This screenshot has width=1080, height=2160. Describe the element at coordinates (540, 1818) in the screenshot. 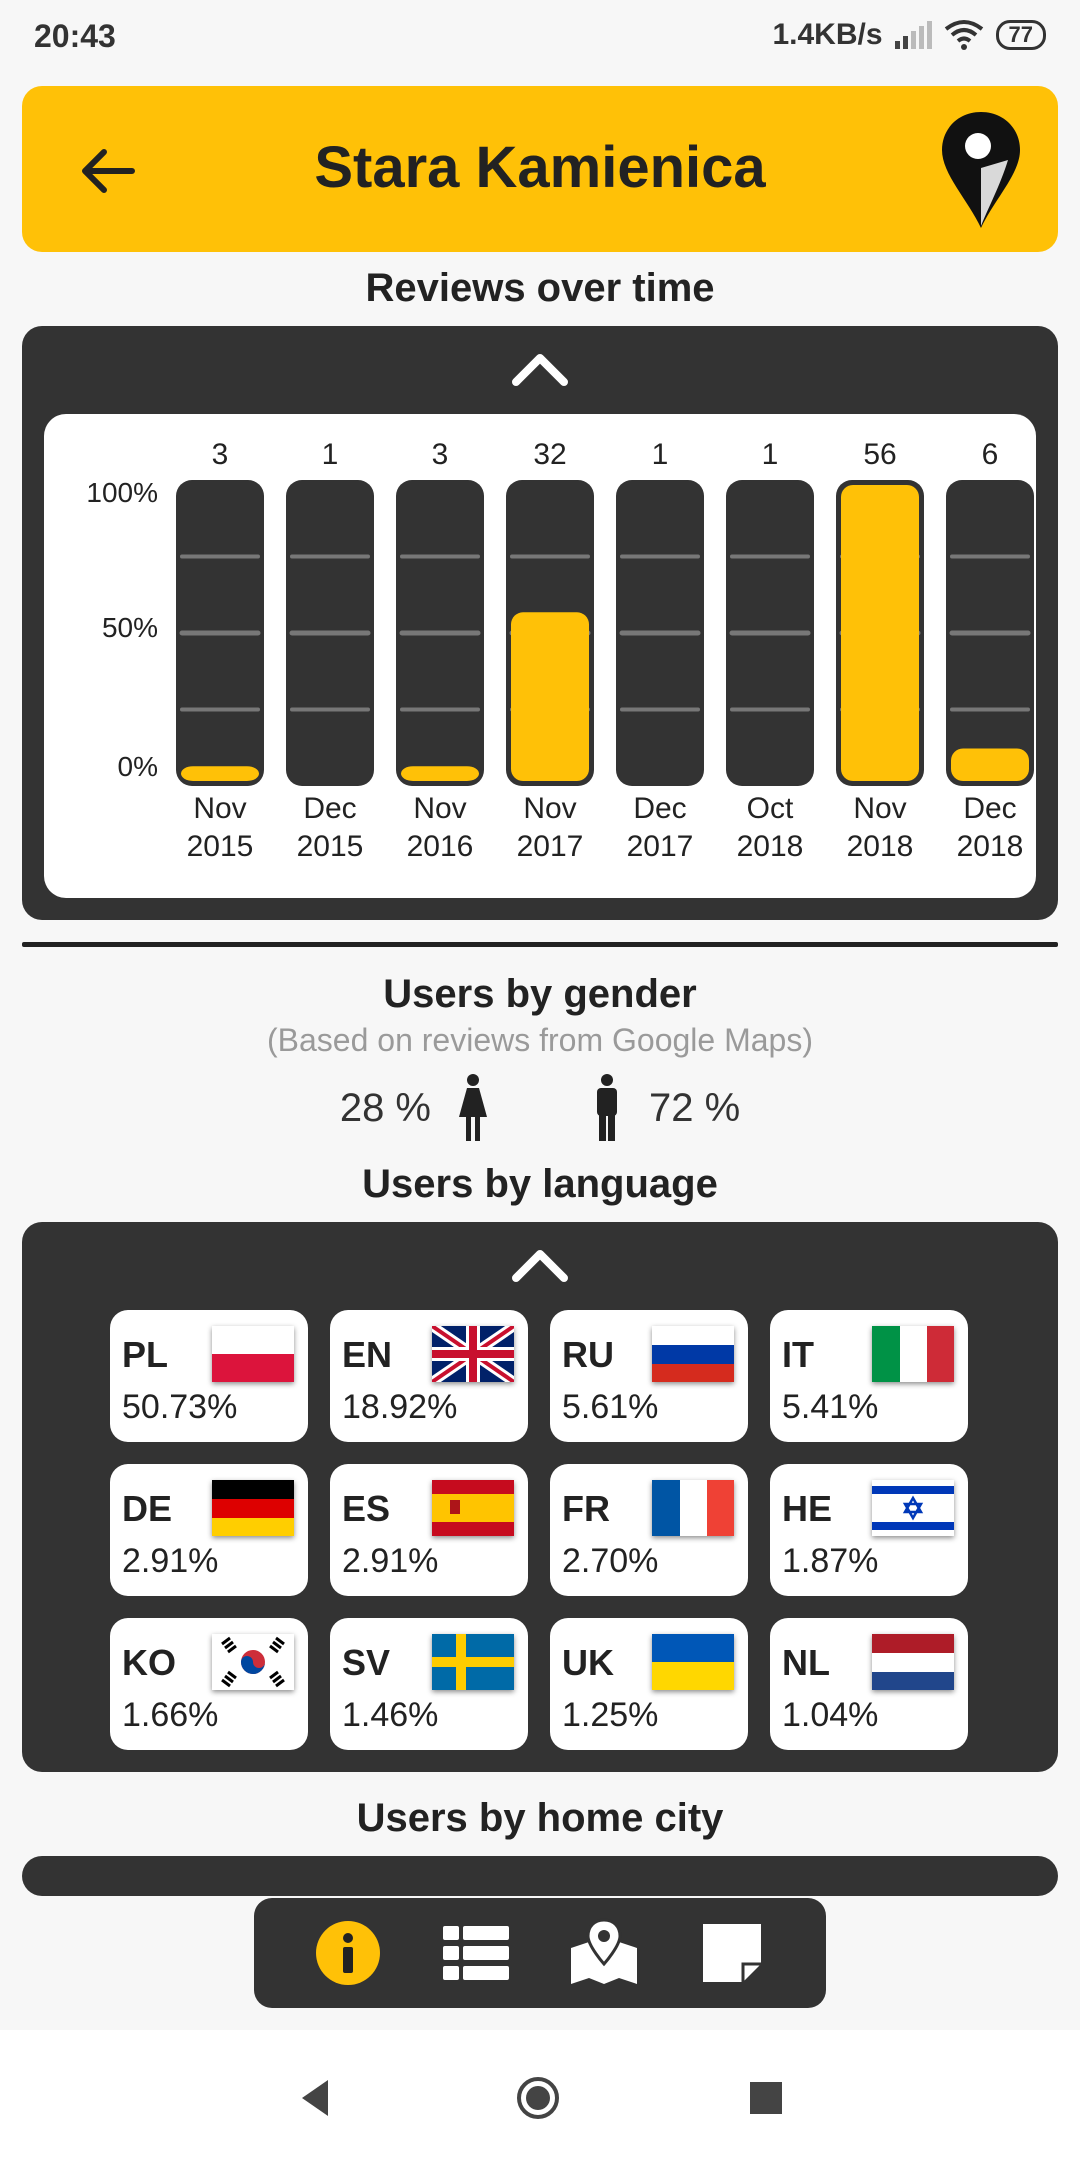

I see `home-city-section-title: Users by home city` at that location.